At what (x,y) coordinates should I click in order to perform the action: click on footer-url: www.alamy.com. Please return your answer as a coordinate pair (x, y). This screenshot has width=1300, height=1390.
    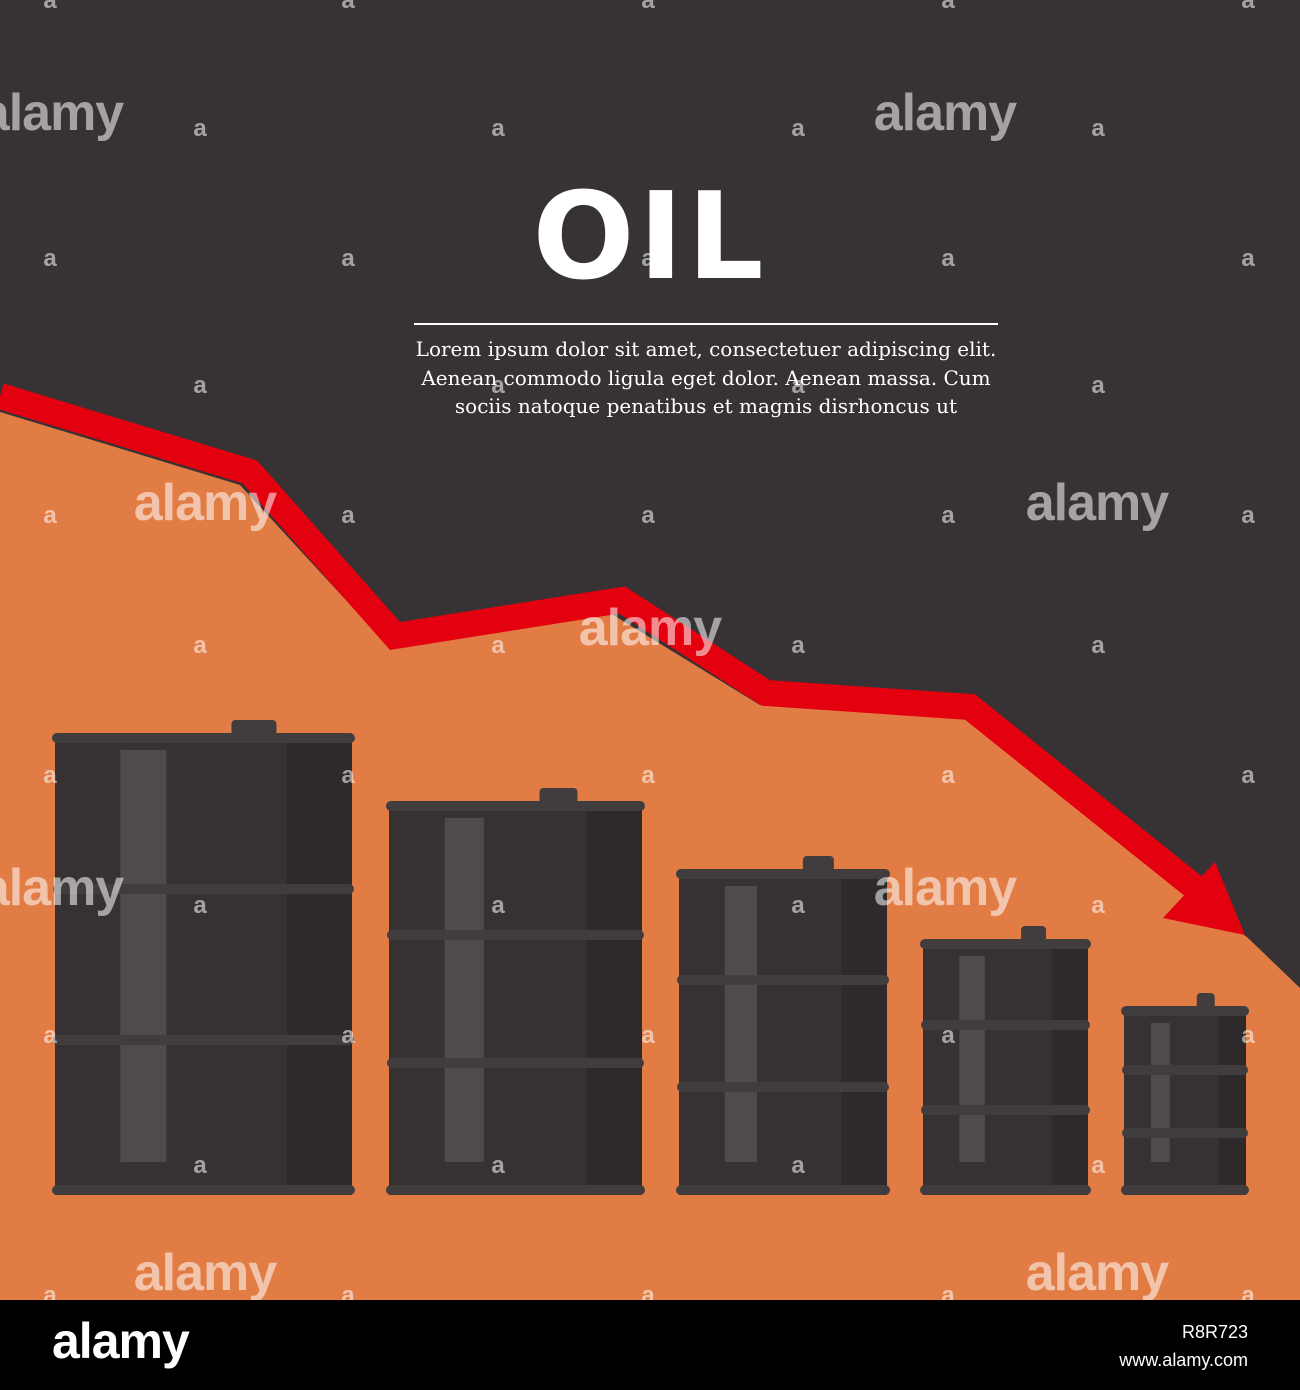
    Looking at the image, I should click on (1183, 1360).